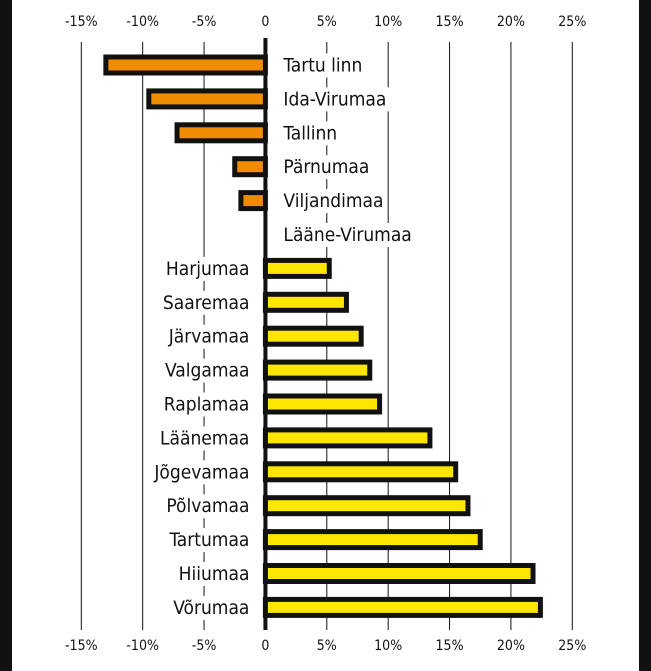  What do you see at coordinates (572, 22) in the screenshot?
I see `x-tick-label-top: 25%` at bounding box center [572, 22].